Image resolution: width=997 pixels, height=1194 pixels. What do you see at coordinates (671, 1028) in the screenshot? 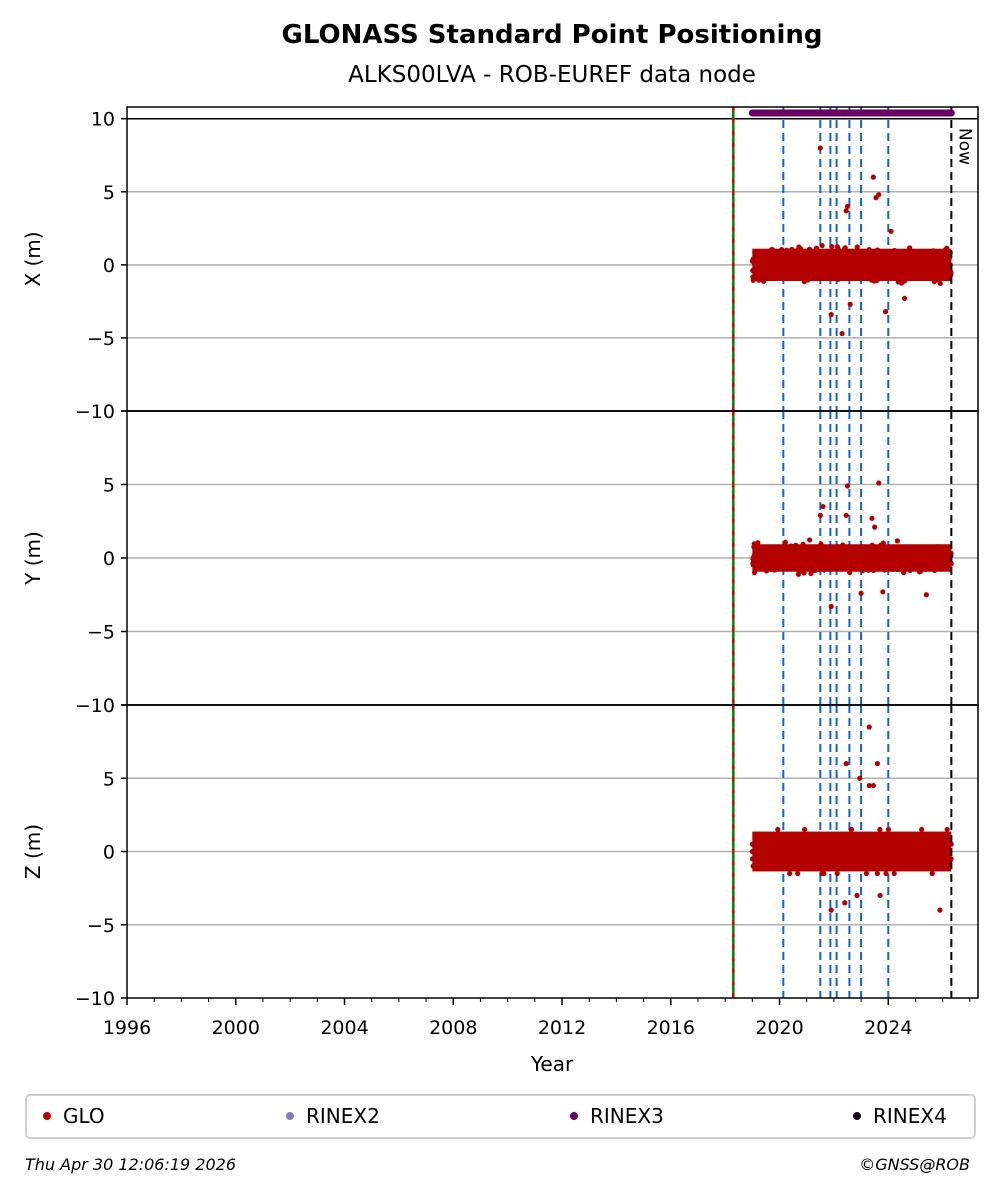
I see `x-tick-label: 2016` at bounding box center [671, 1028].